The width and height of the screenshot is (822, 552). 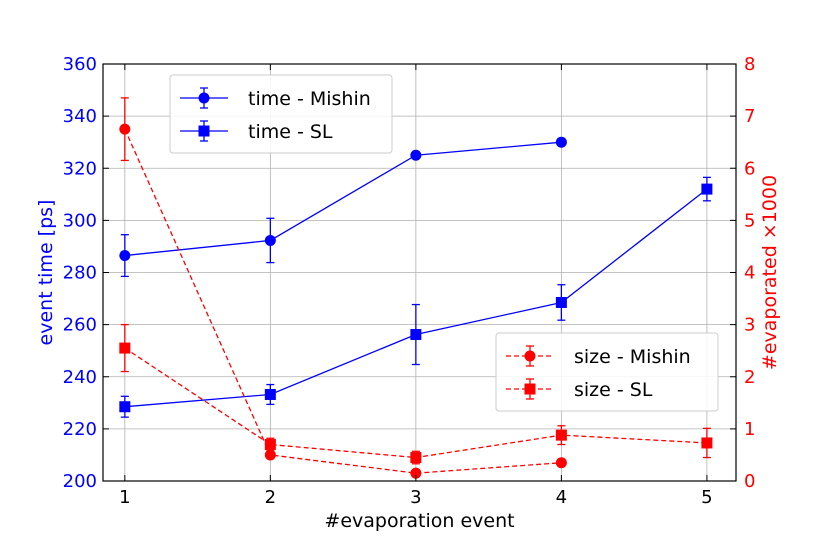 What do you see at coordinates (80, 116) in the screenshot?
I see `y-tick-label-left: 340` at bounding box center [80, 116].